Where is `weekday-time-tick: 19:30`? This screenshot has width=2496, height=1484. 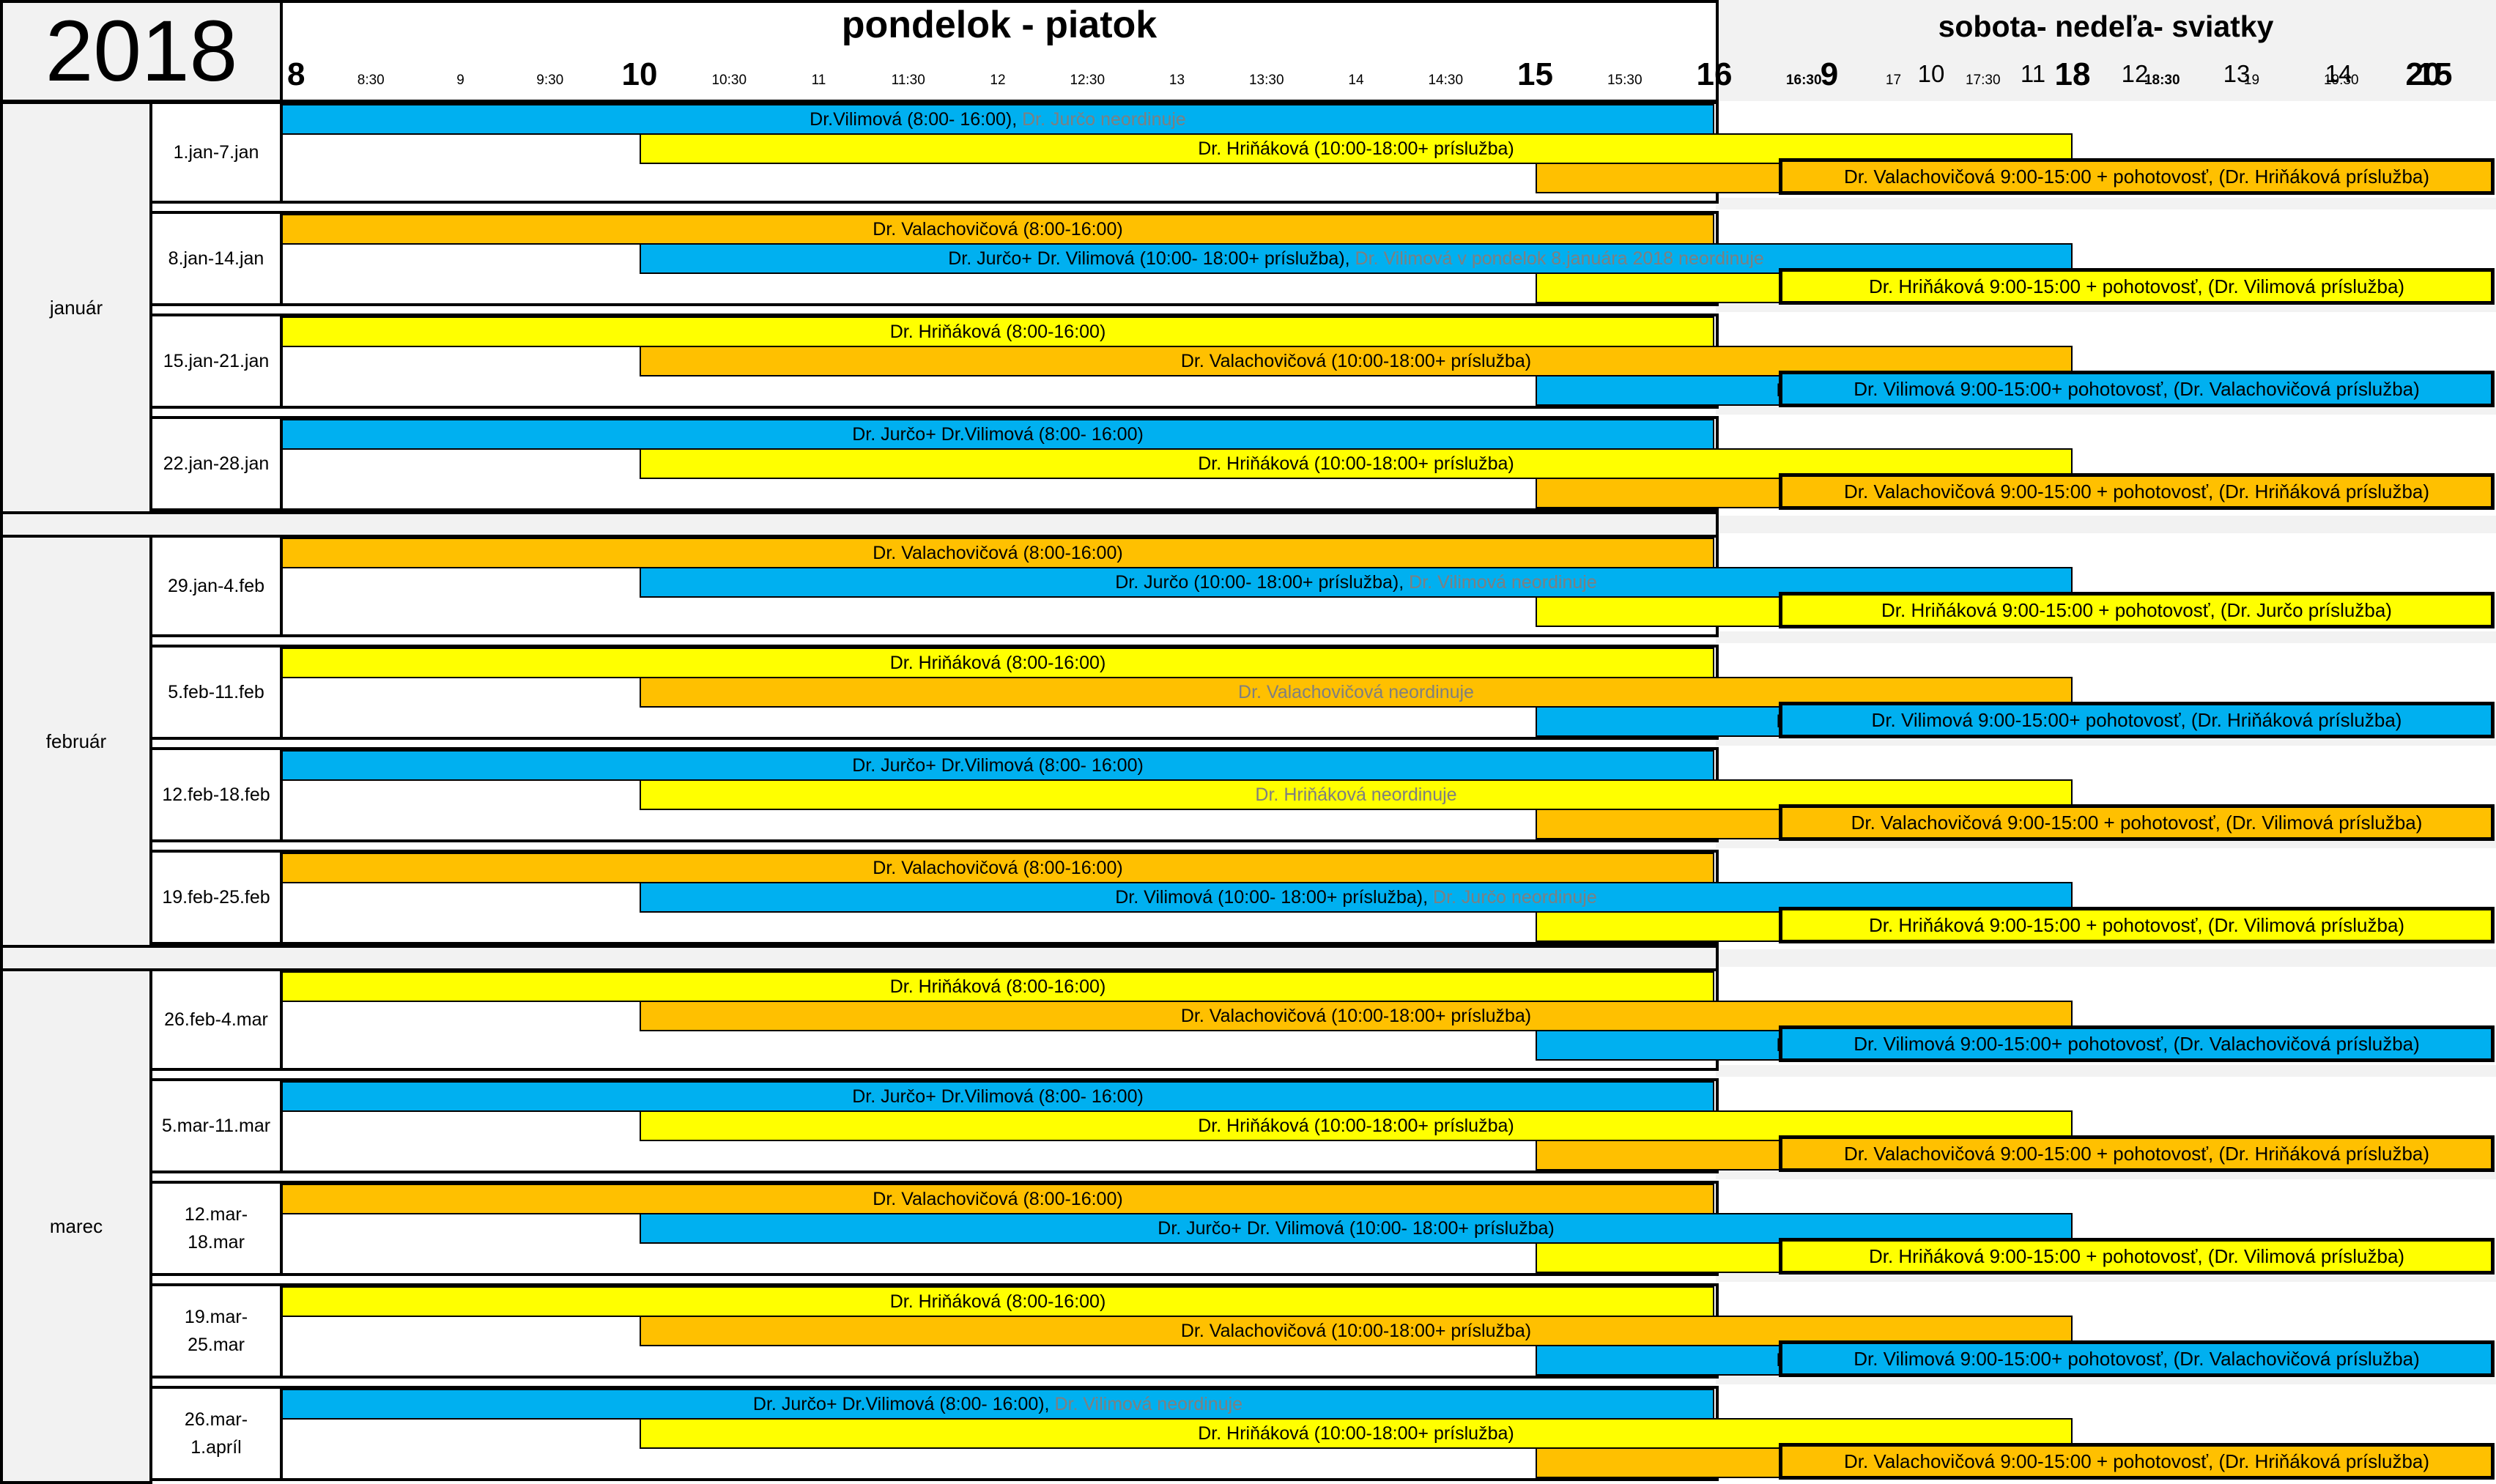
weekday-time-tick: 19:30 is located at coordinates (2341, 80).